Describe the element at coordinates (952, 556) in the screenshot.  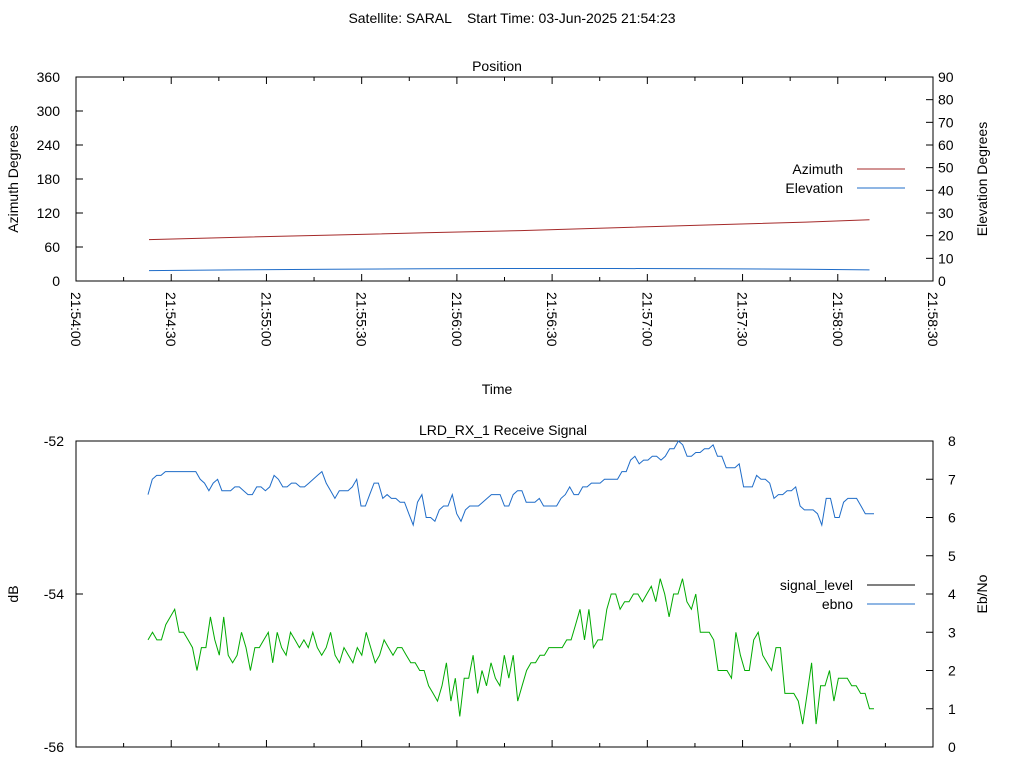
I see `signal-y2-tick-label: 5` at that location.